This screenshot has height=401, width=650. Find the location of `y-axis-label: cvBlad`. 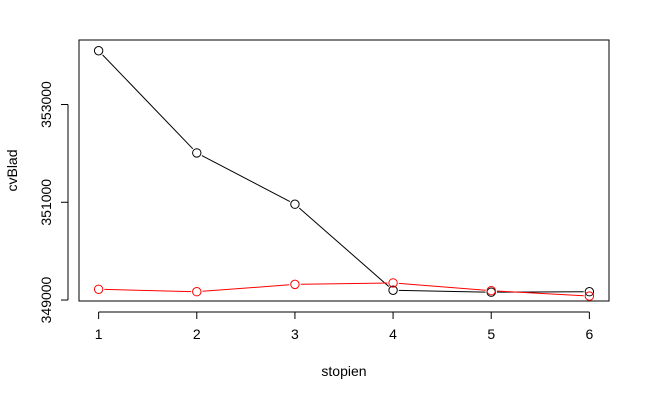

y-axis-label: cvBlad is located at coordinates (12, 170).